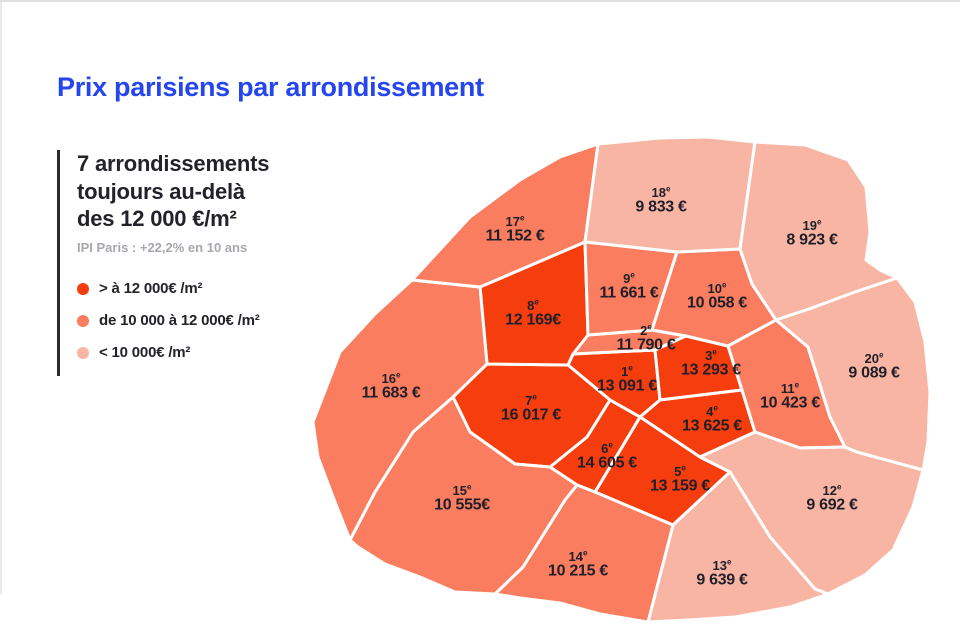 The width and height of the screenshot is (960, 640). I want to click on legend-item-mid: de 10 000 à 12 000€ /m², so click(173, 320).